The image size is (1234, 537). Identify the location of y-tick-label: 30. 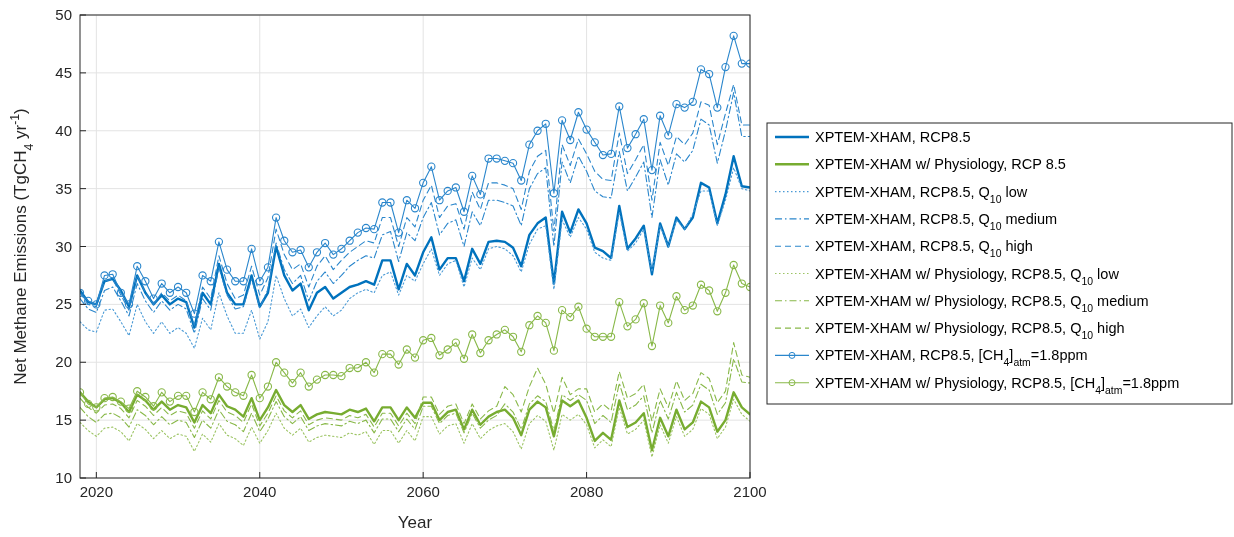
(63, 246).